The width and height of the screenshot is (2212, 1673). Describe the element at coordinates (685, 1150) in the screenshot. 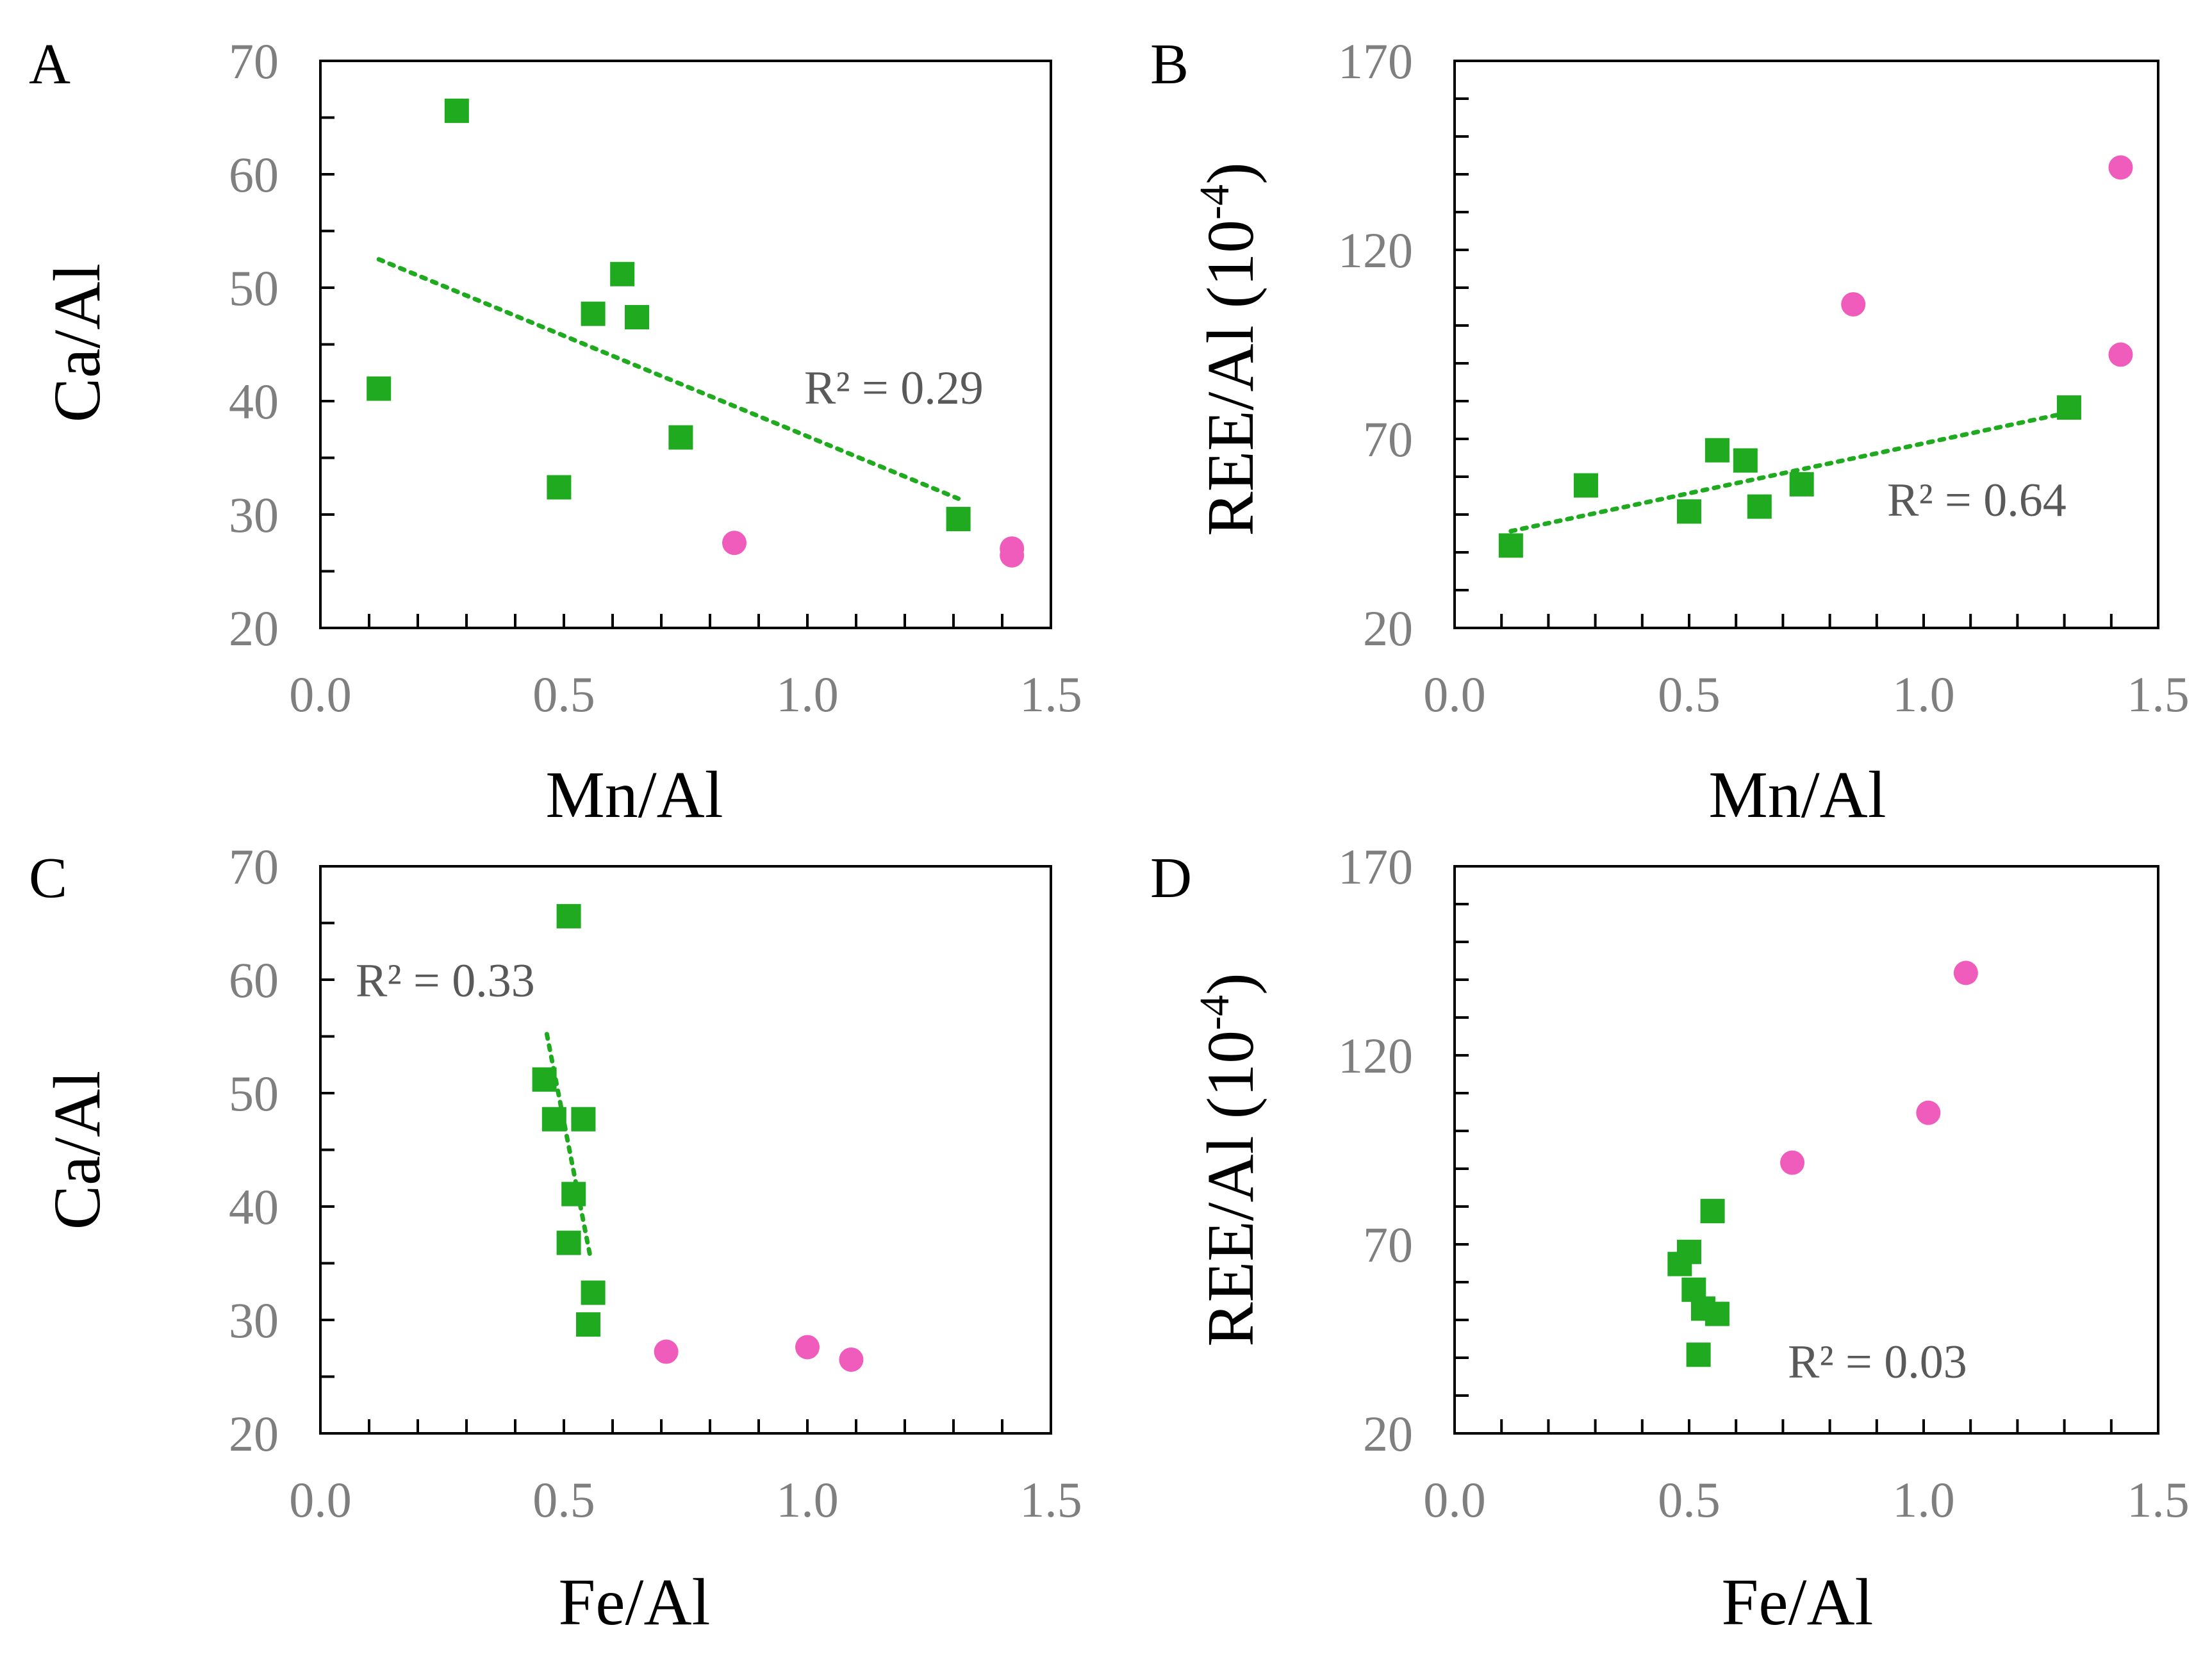

I see `plot-frame-c` at that location.